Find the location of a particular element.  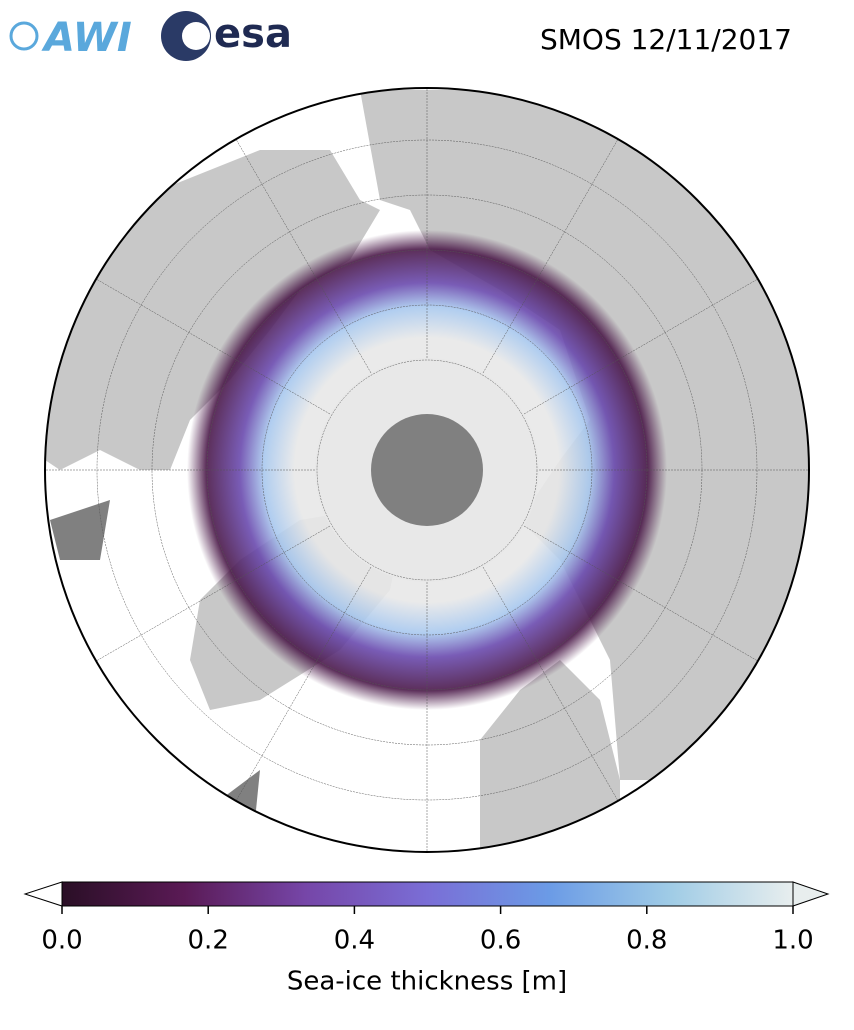

logo-text: esa is located at coordinates (253, 34).